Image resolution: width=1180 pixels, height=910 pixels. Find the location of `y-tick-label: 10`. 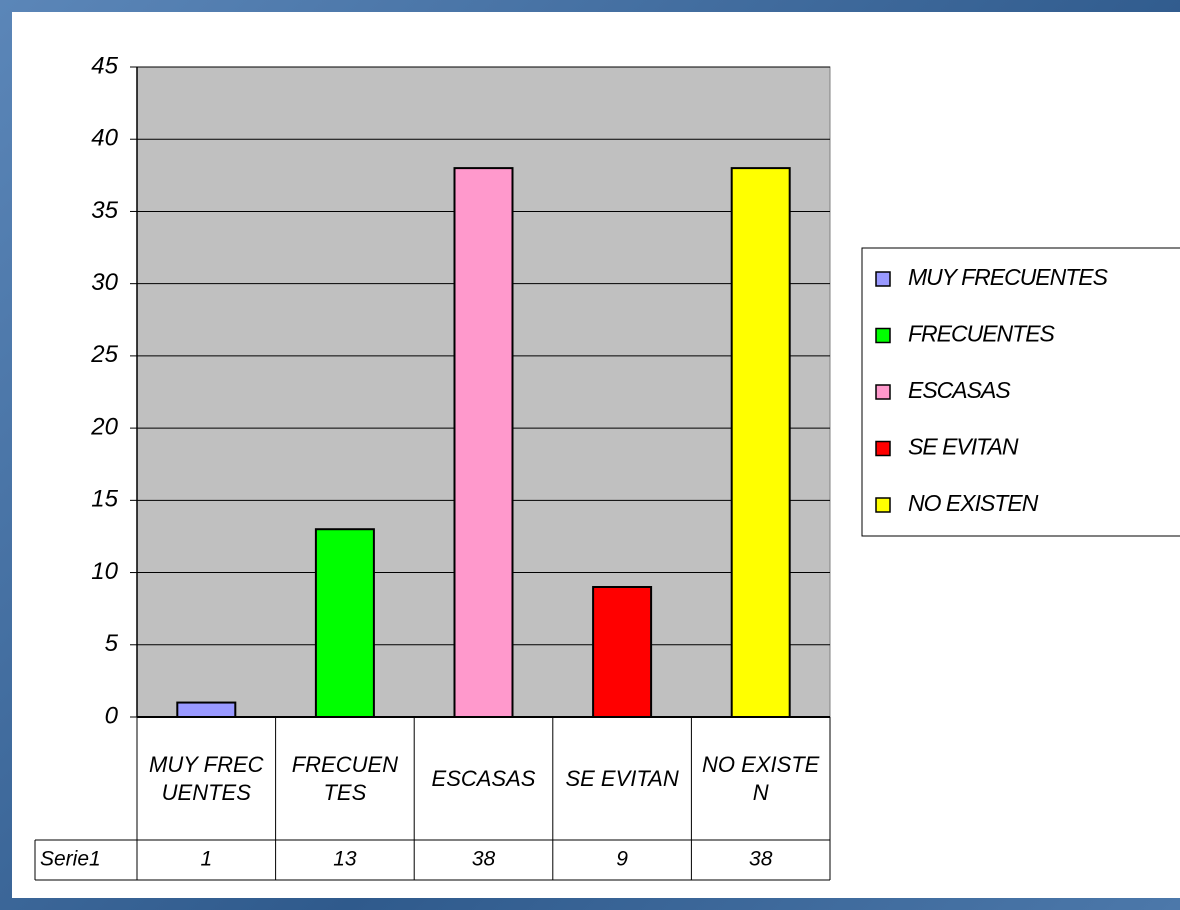

y-tick-label: 10 is located at coordinates (104, 571).